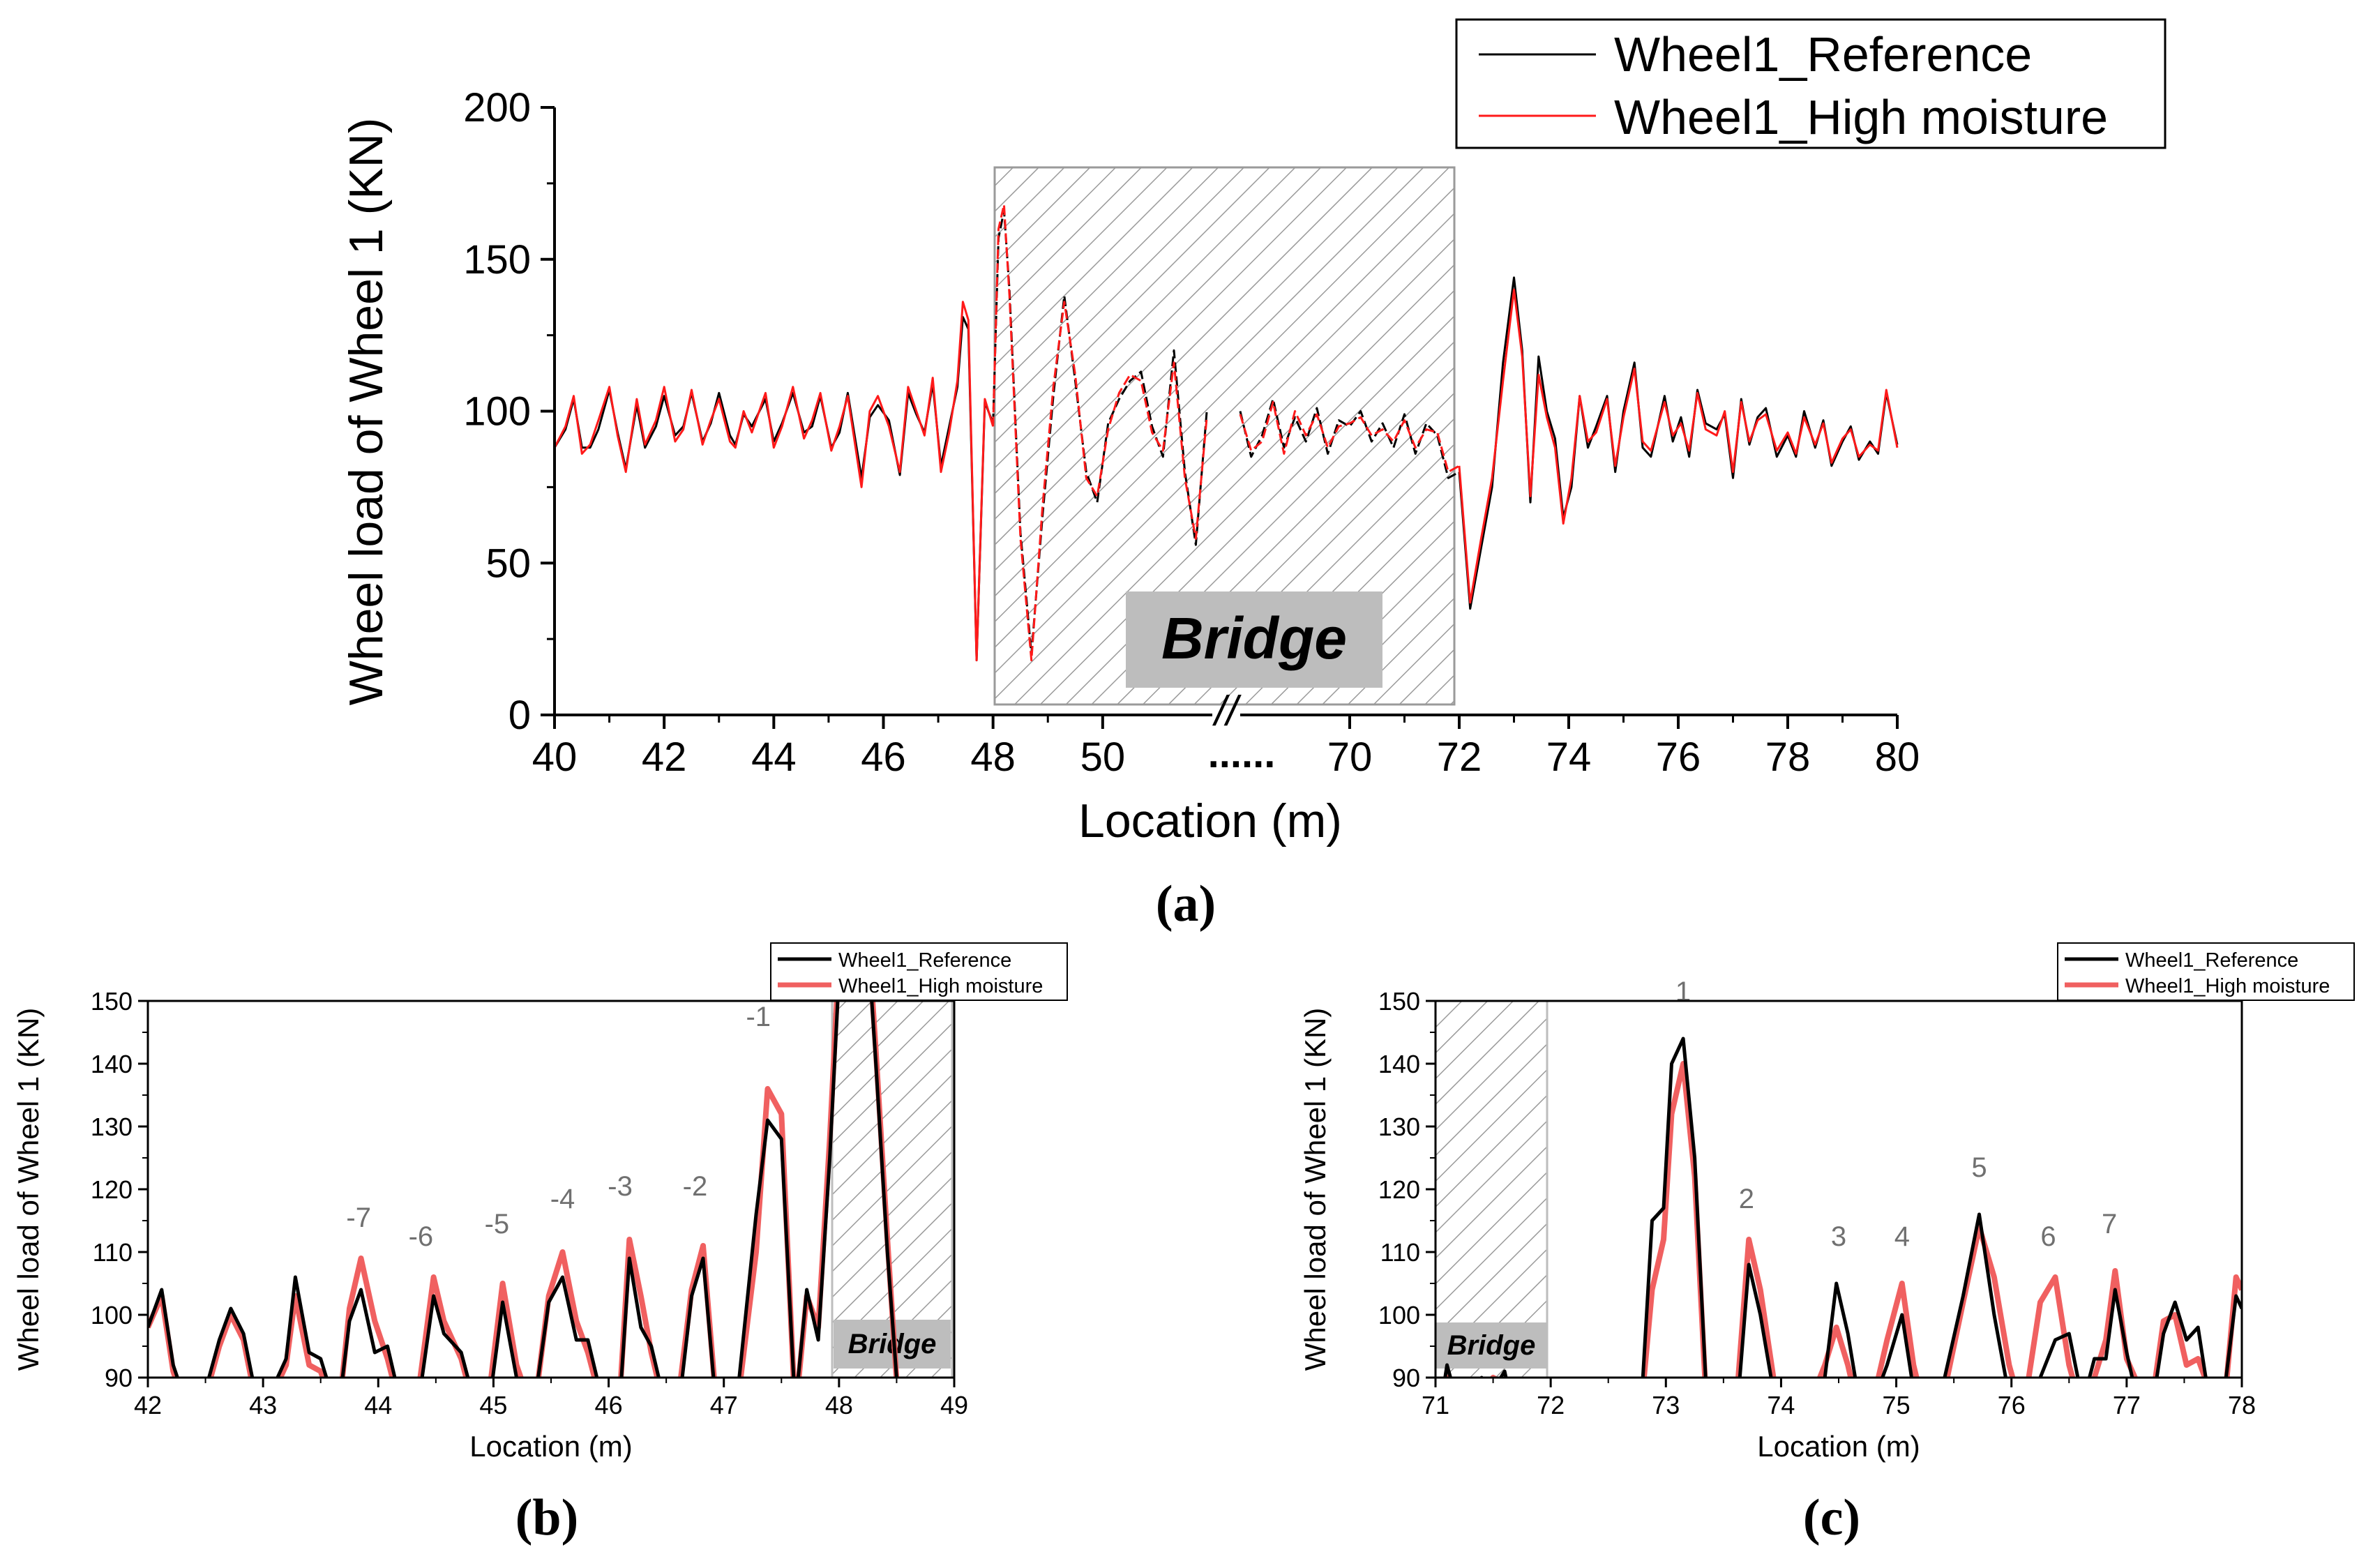 Image resolution: width=2366 pixels, height=1568 pixels. Describe the element at coordinates (924, 960) in the screenshot. I see `legend-reference-b: Wheel1_Reference` at that location.